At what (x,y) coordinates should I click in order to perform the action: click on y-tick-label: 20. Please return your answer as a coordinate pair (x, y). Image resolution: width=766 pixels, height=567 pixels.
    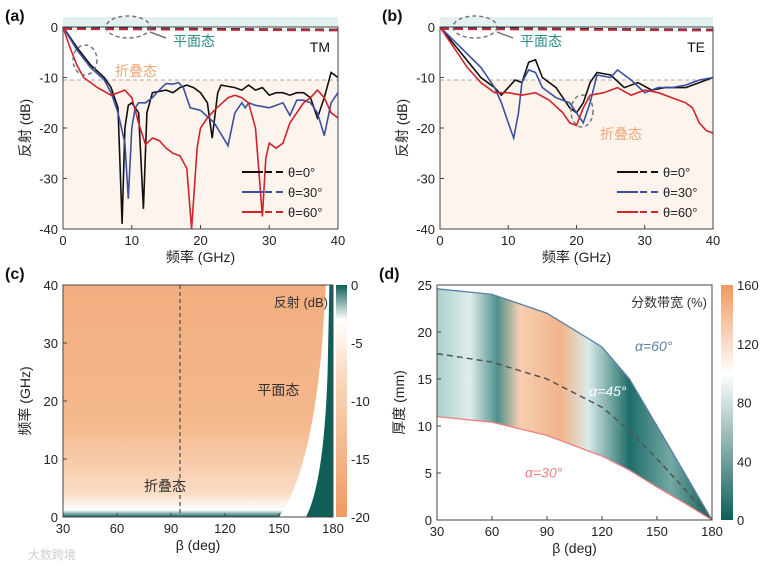
    Looking at the image, I should click on (51, 401).